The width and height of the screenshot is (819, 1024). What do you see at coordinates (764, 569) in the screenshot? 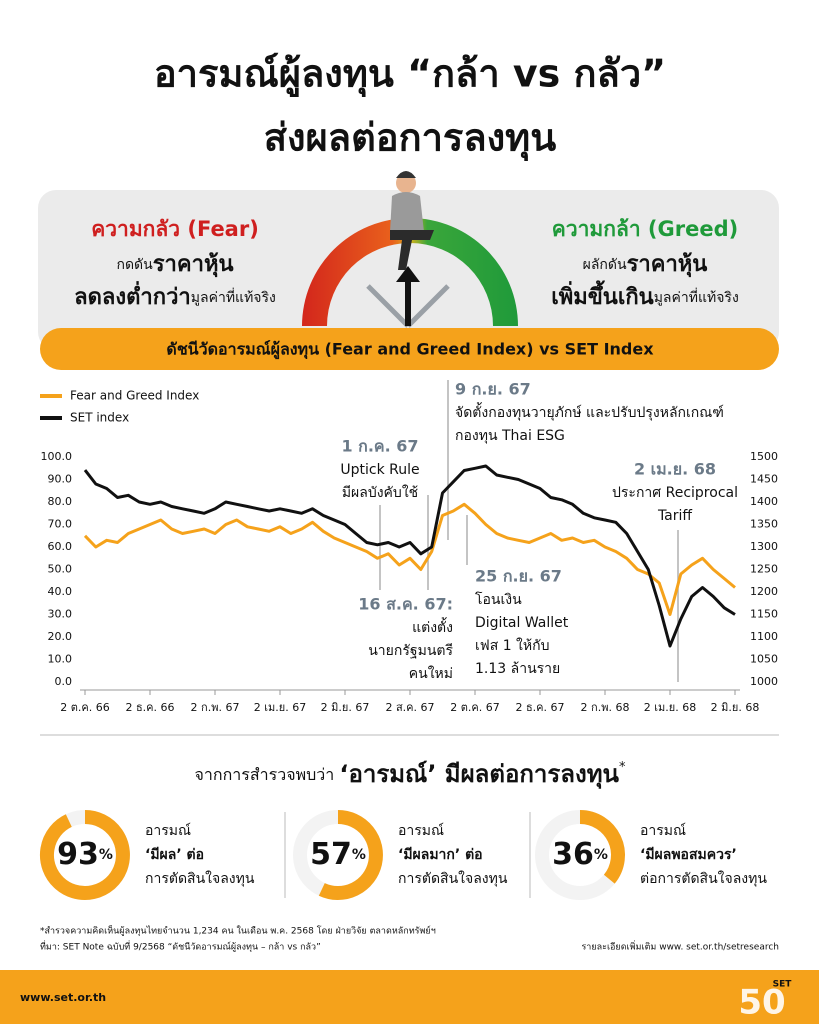
I see `y2-tick-label: 1250` at bounding box center [764, 569].